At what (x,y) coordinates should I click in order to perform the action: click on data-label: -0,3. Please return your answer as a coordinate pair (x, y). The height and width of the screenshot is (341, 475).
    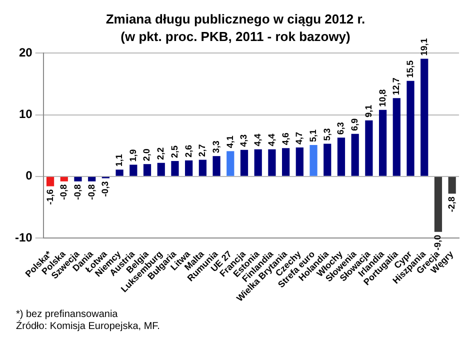
    Looking at the image, I should click on (105, 189).